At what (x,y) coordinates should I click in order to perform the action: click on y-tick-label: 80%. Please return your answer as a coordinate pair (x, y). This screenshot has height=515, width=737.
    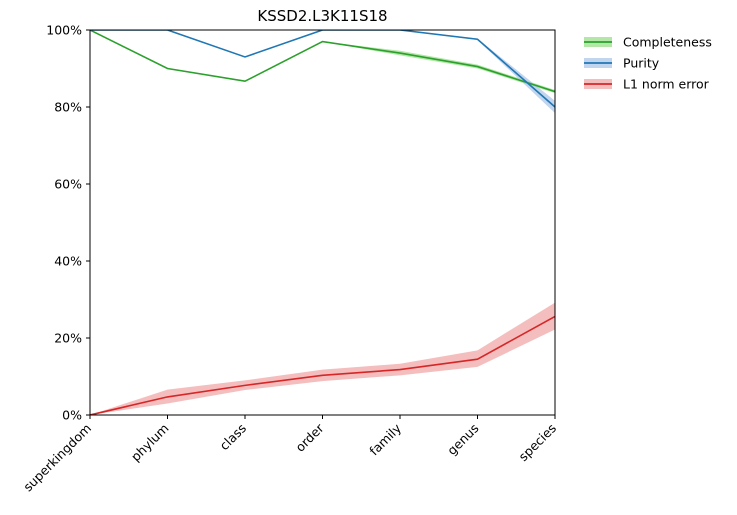
    Looking at the image, I should click on (68, 107).